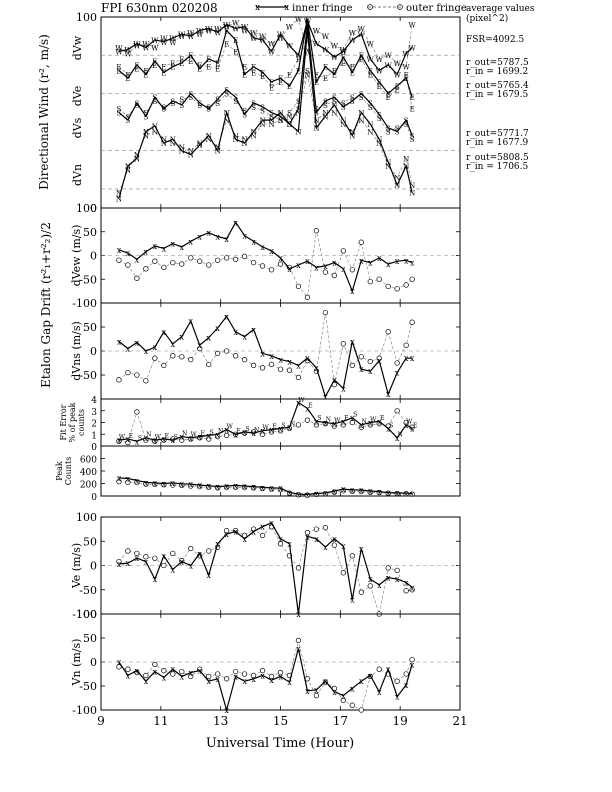  What do you see at coordinates (94, 413) in the screenshot?
I see `y-tick-label: 3` at bounding box center [94, 413].